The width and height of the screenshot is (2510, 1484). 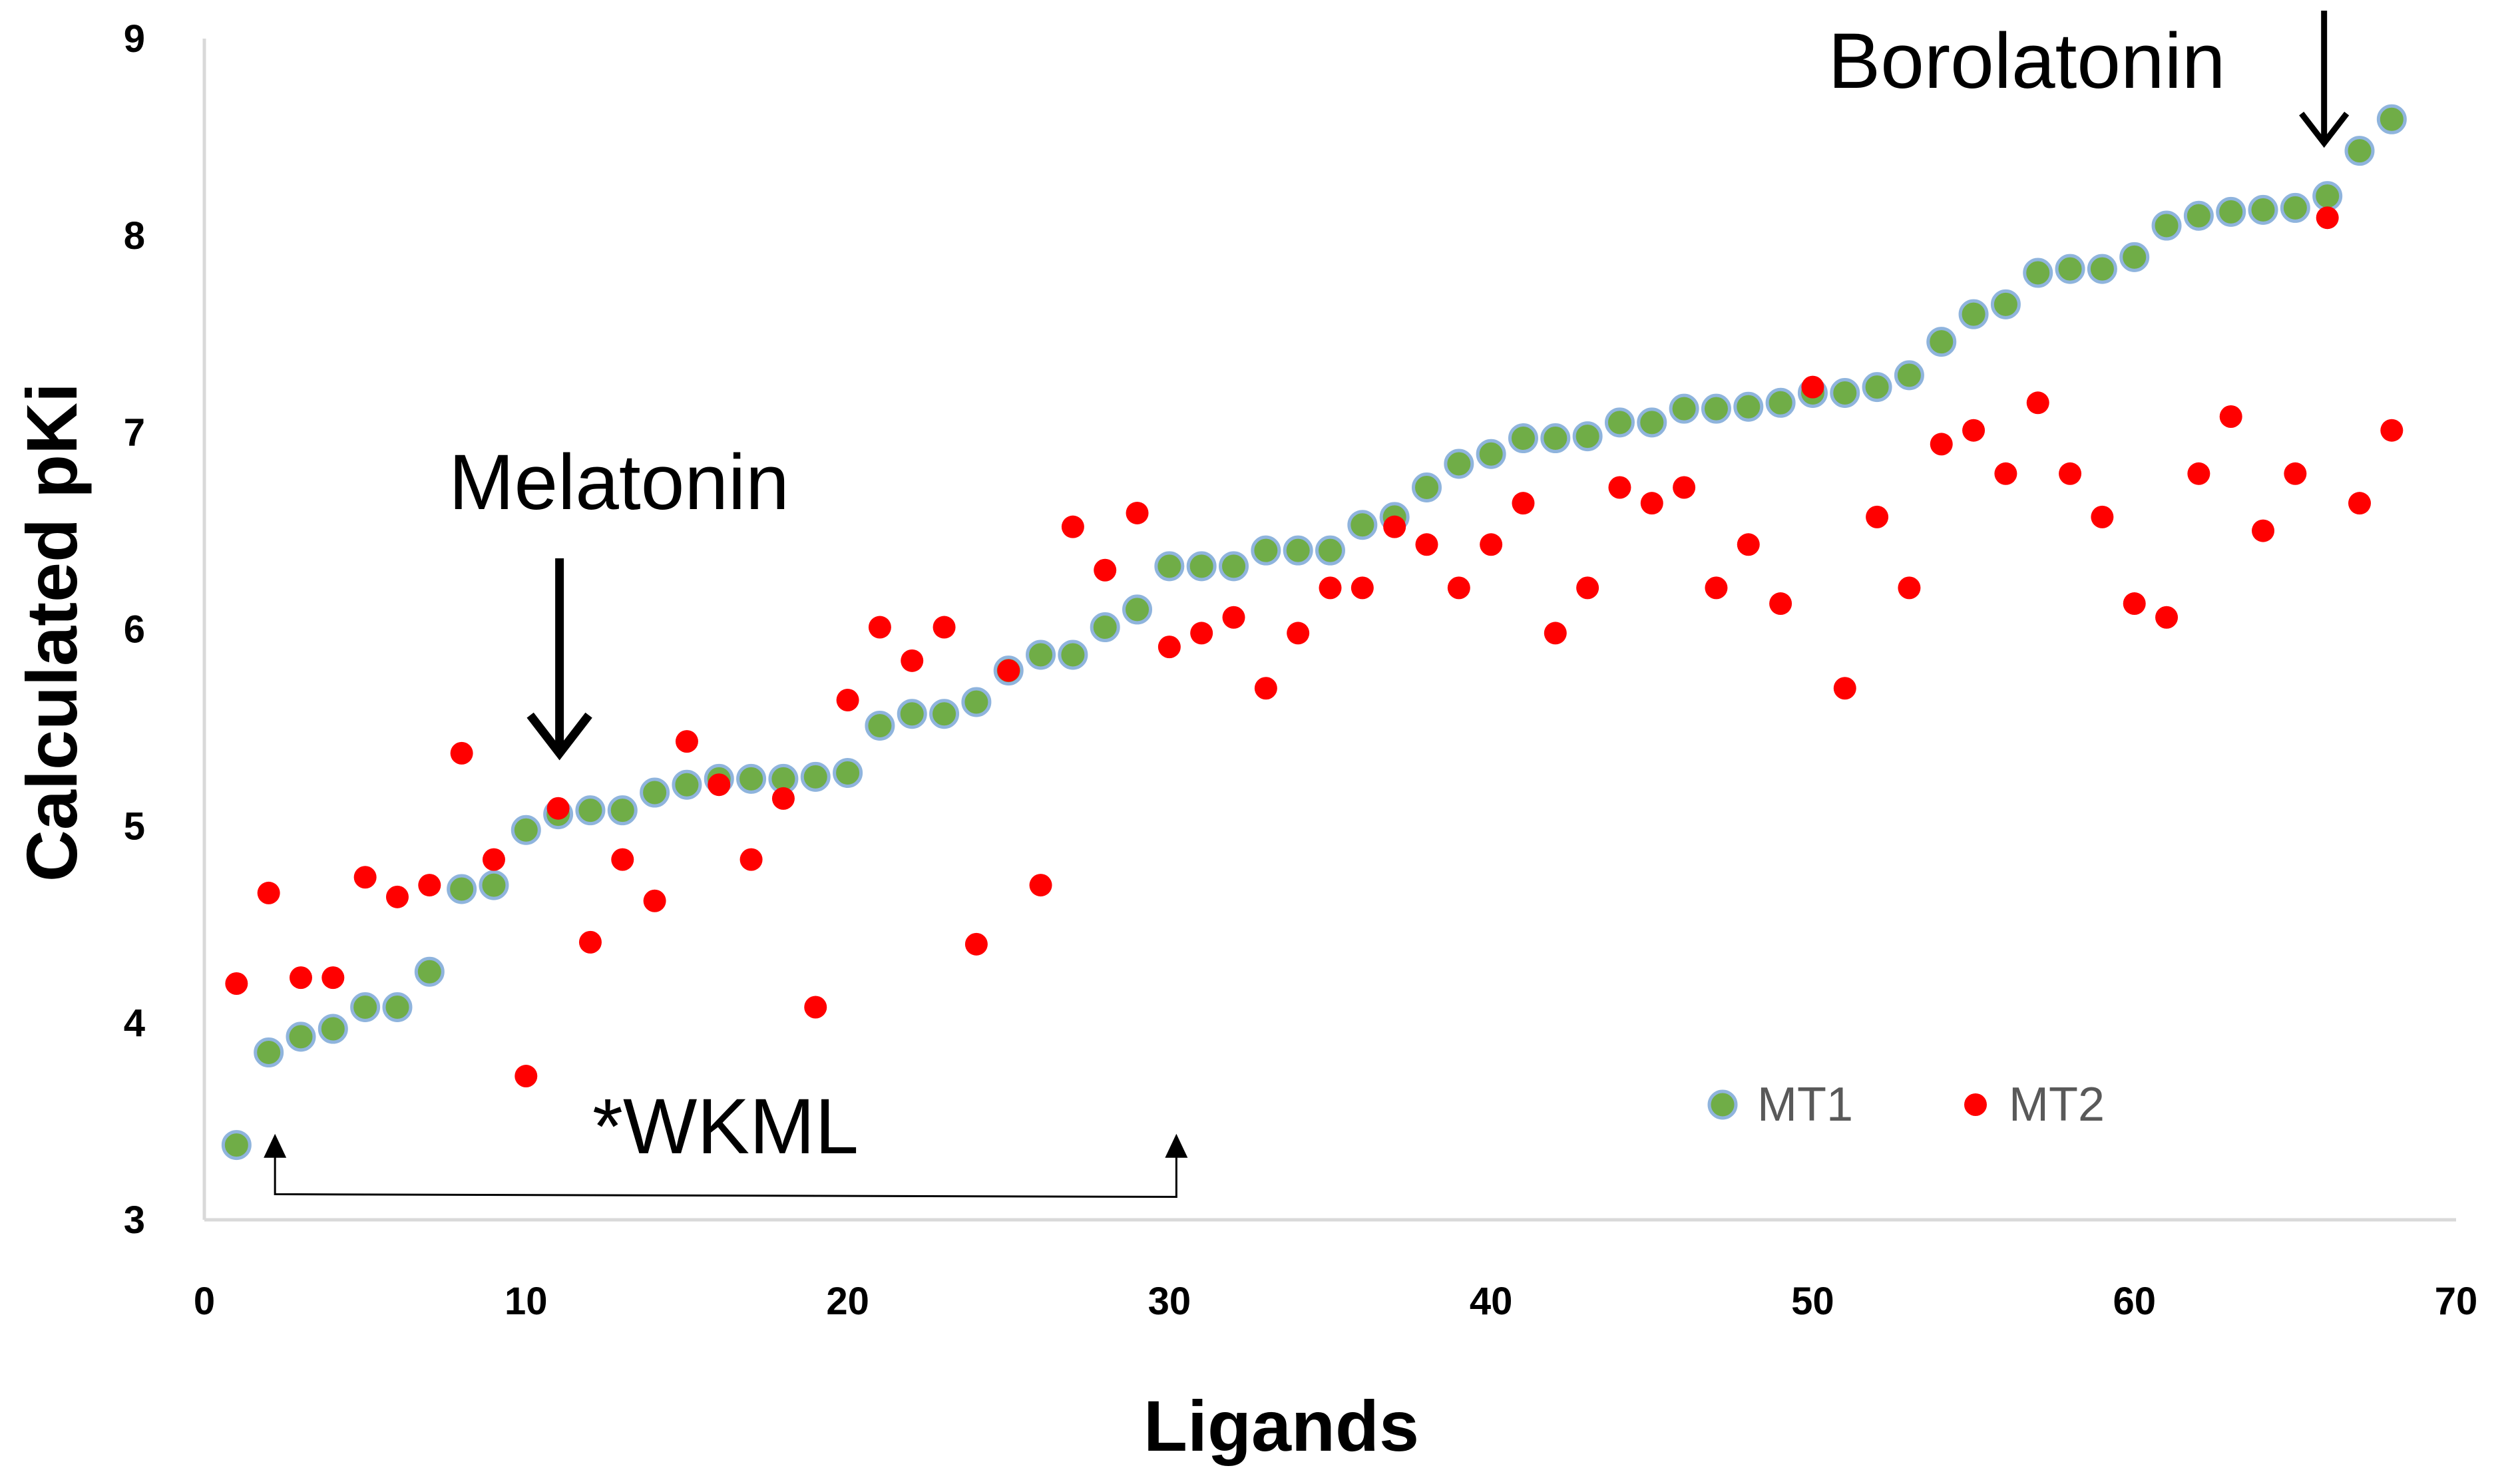 I want to click on x-tick-label: 50, so click(x=1812, y=1301).